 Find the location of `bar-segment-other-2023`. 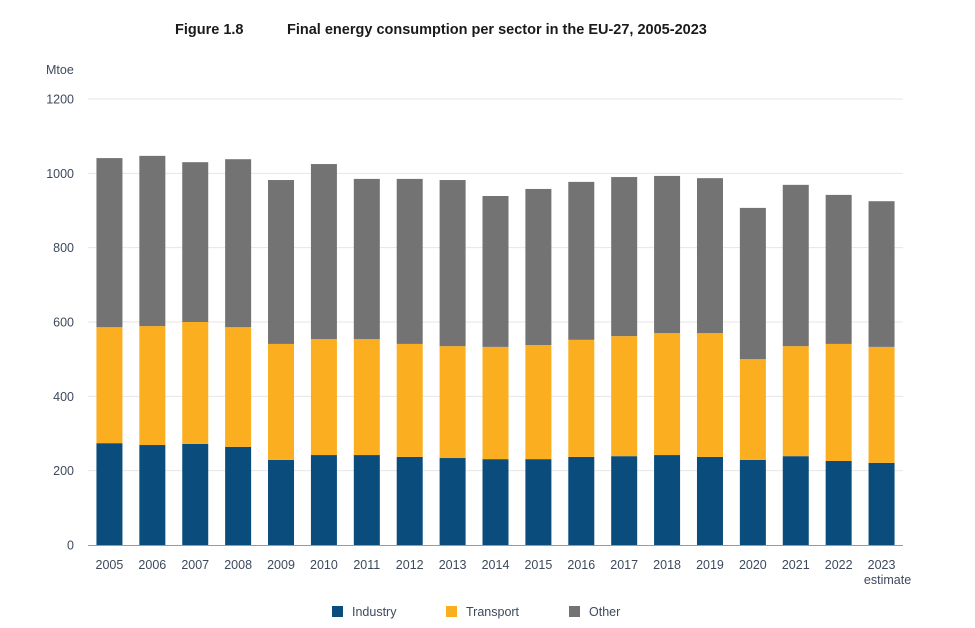

bar-segment-other-2023 is located at coordinates (881, 274).